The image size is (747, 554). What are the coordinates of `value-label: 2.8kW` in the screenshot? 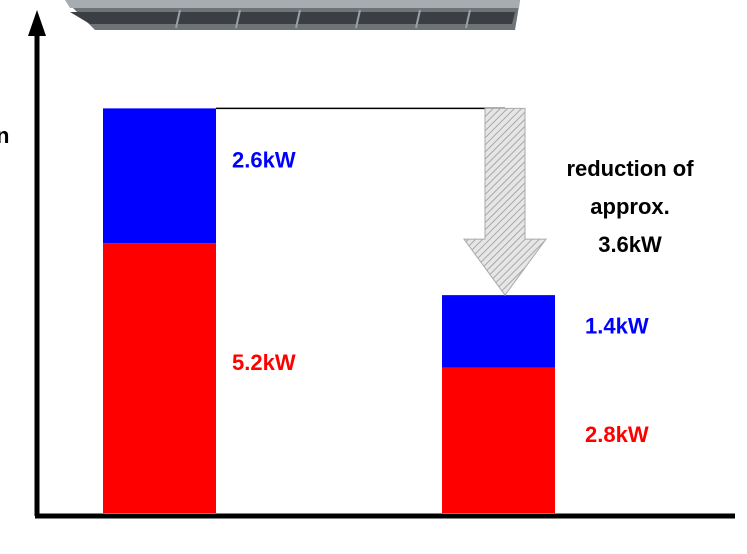 It's located at (617, 434).